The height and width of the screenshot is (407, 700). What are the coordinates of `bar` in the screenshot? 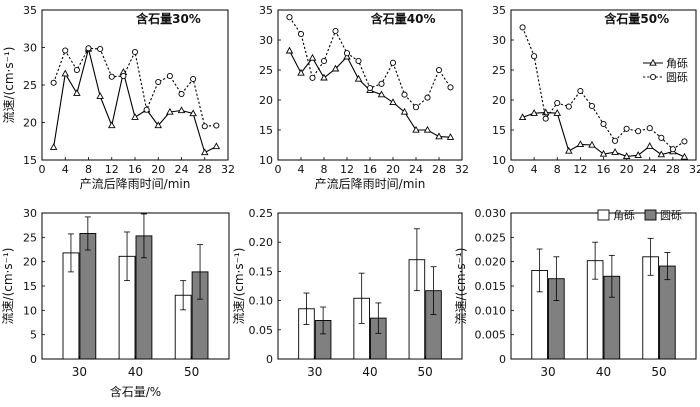 It's located at (88, 296).